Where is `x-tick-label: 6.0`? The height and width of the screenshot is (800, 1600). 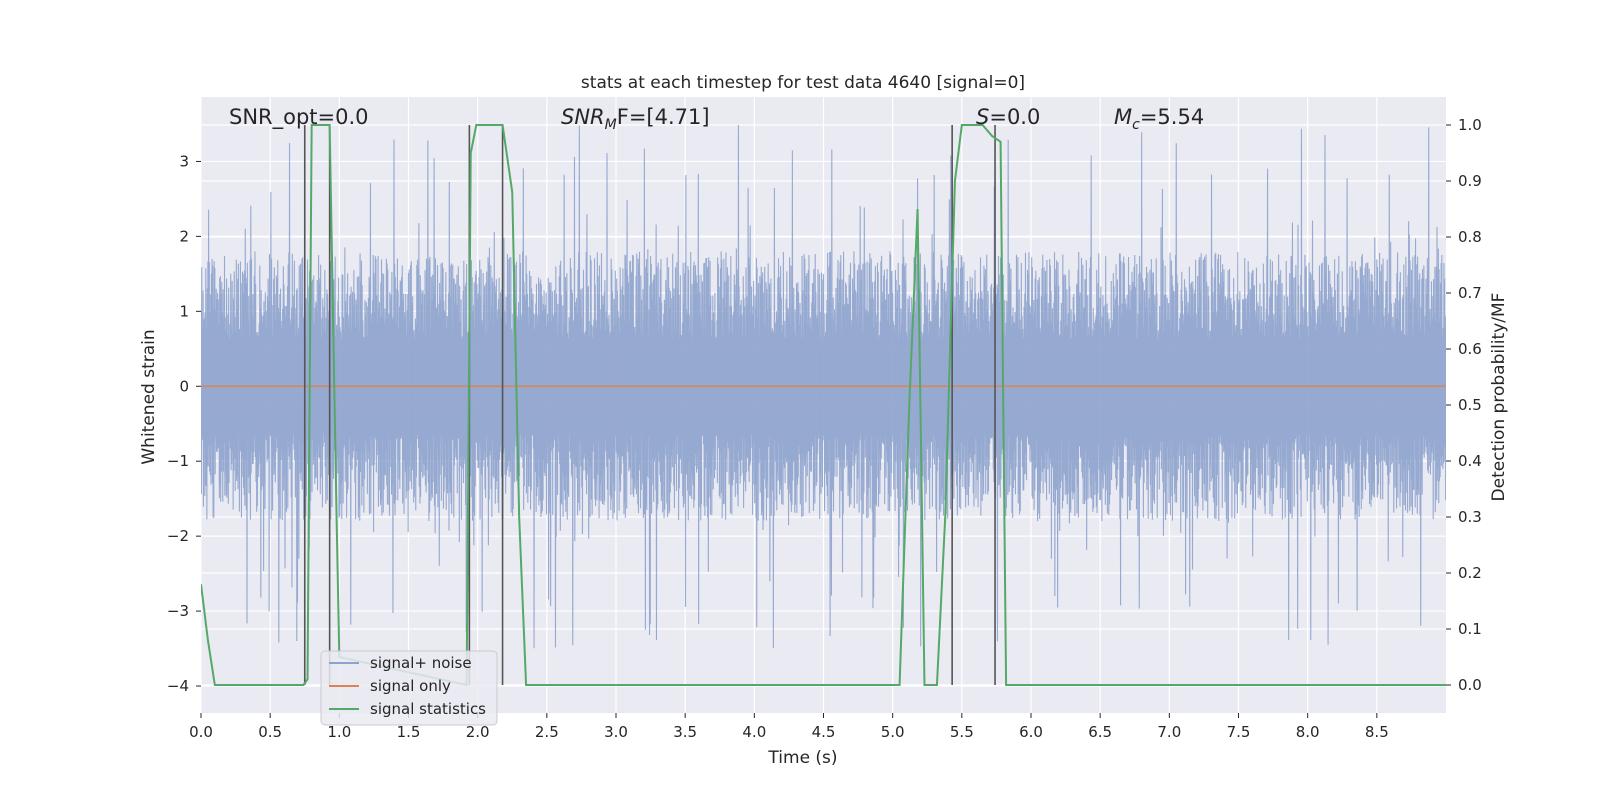
x-tick-label: 6.0 is located at coordinates (1031, 732).